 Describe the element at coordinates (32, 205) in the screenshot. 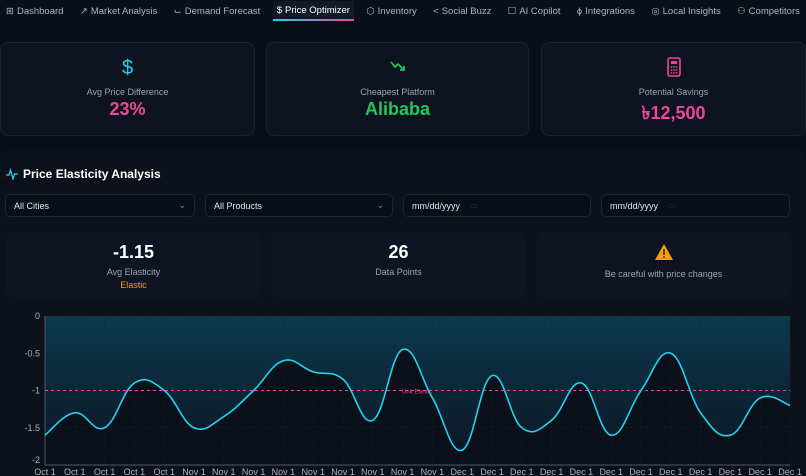

I see `city-select-value: All Cities` at that location.